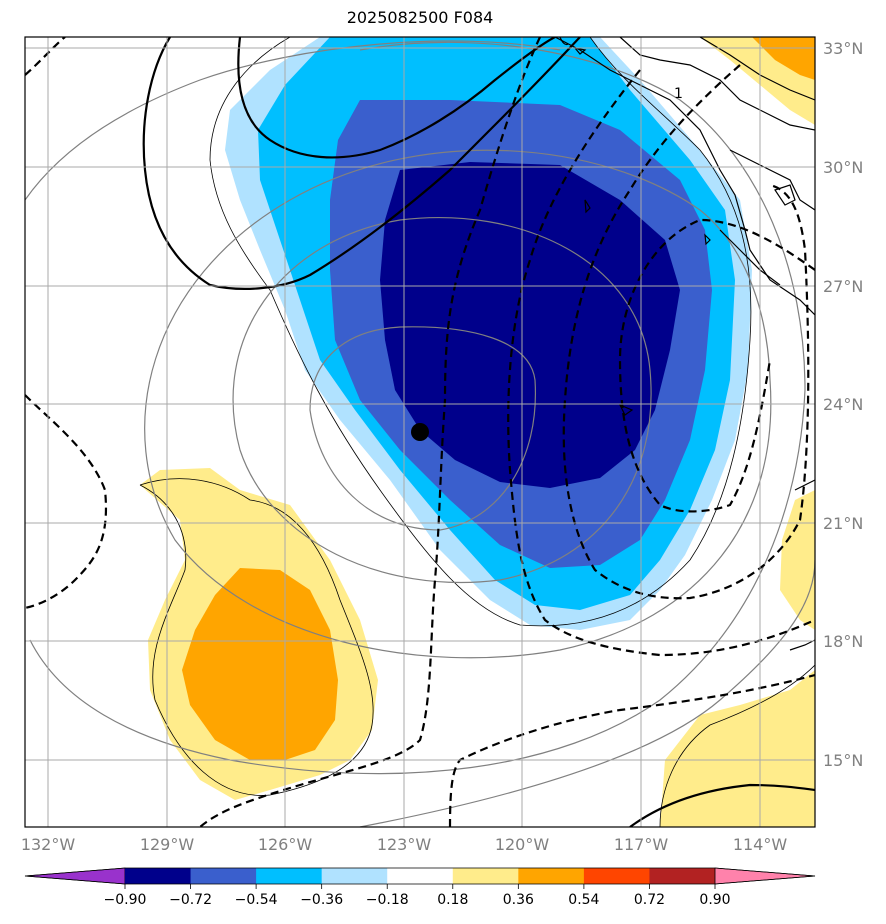 The width and height of the screenshot is (886, 924). I want to click on lon-label: 120°W, so click(522, 844).